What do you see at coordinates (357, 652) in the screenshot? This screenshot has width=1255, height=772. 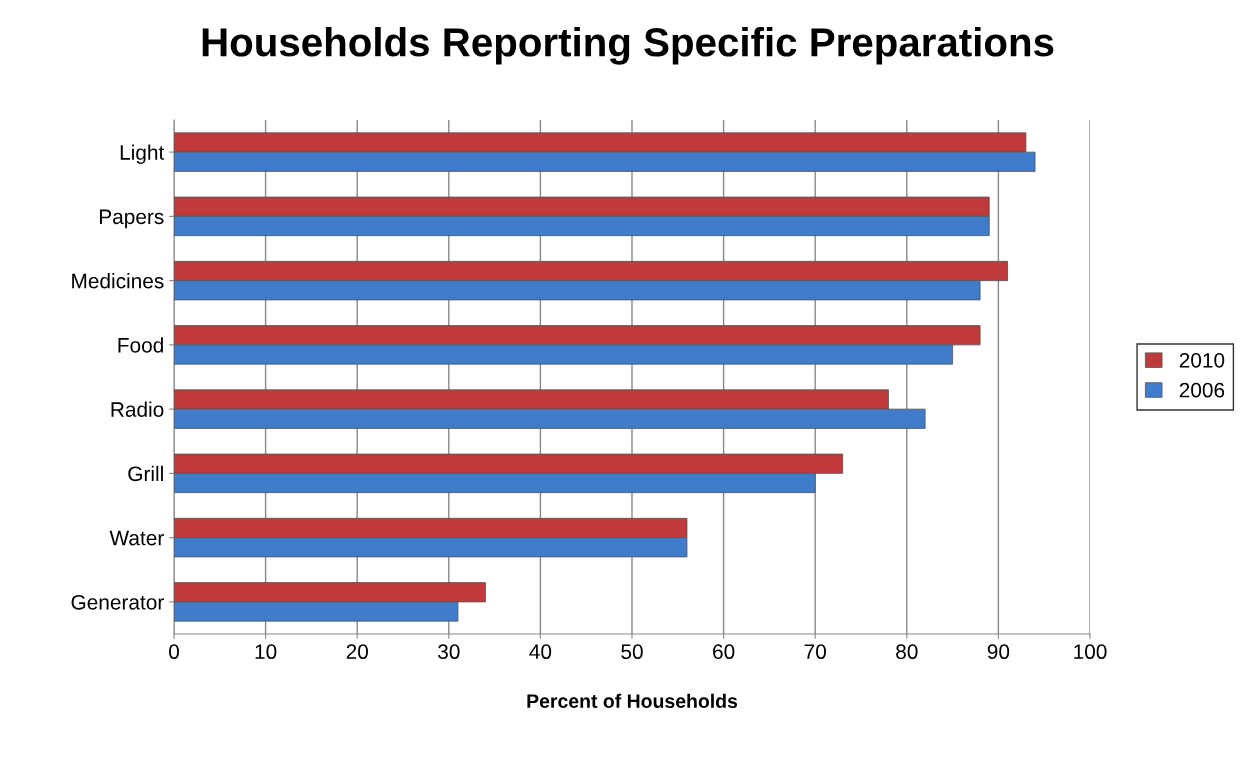 I see `x-tick-label: 20` at bounding box center [357, 652].